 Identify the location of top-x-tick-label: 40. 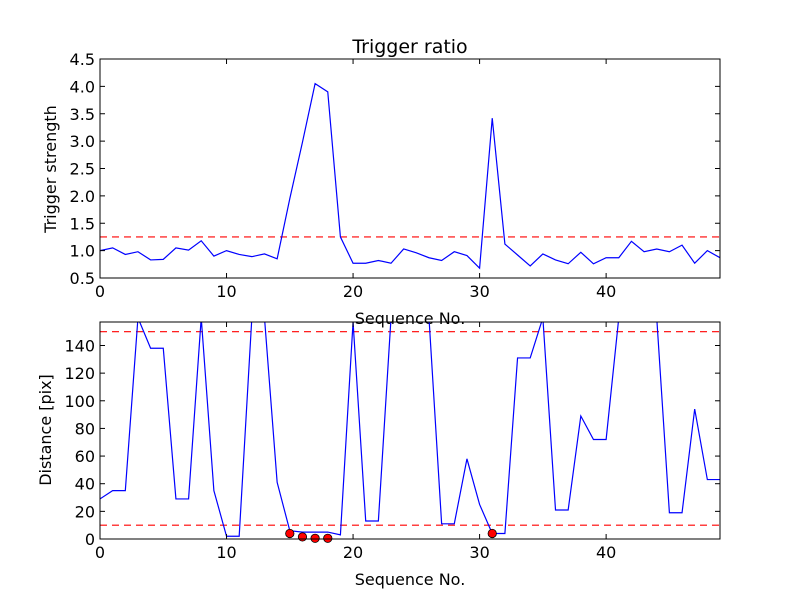
(606, 291).